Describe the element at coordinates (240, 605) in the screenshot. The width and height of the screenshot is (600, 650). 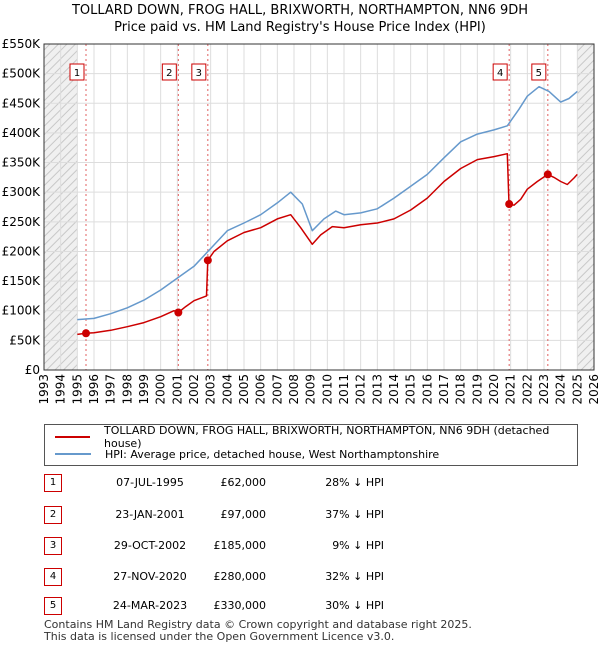
I see `sale-price: £330,000` at that location.